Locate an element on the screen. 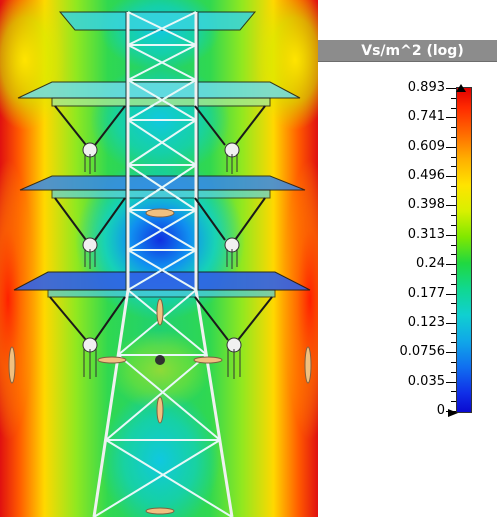 Image resolution: width=497 pixels, height=517 pixels. legend-tick-label: 0.398 is located at coordinates (426, 205).